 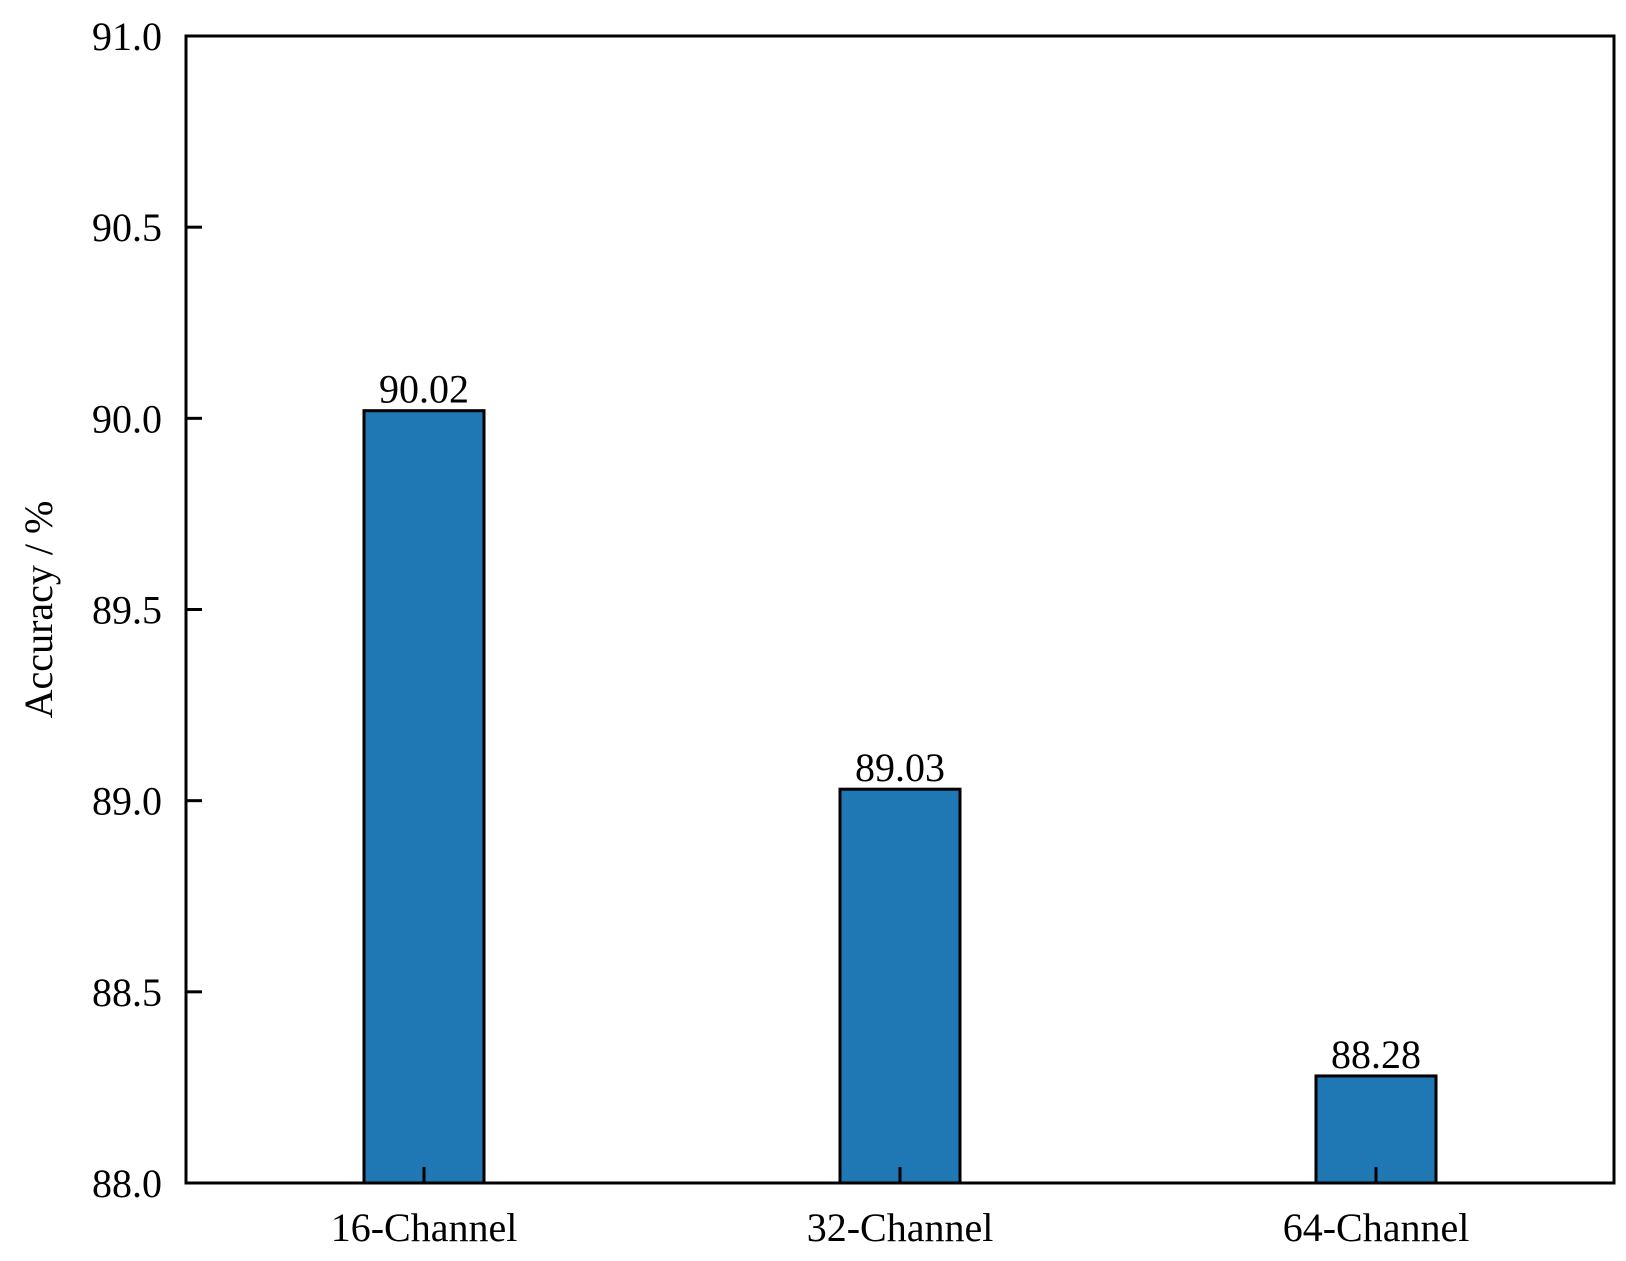 What do you see at coordinates (1376, 1227) in the screenshot?
I see `x-category-label: 64-Channel` at bounding box center [1376, 1227].